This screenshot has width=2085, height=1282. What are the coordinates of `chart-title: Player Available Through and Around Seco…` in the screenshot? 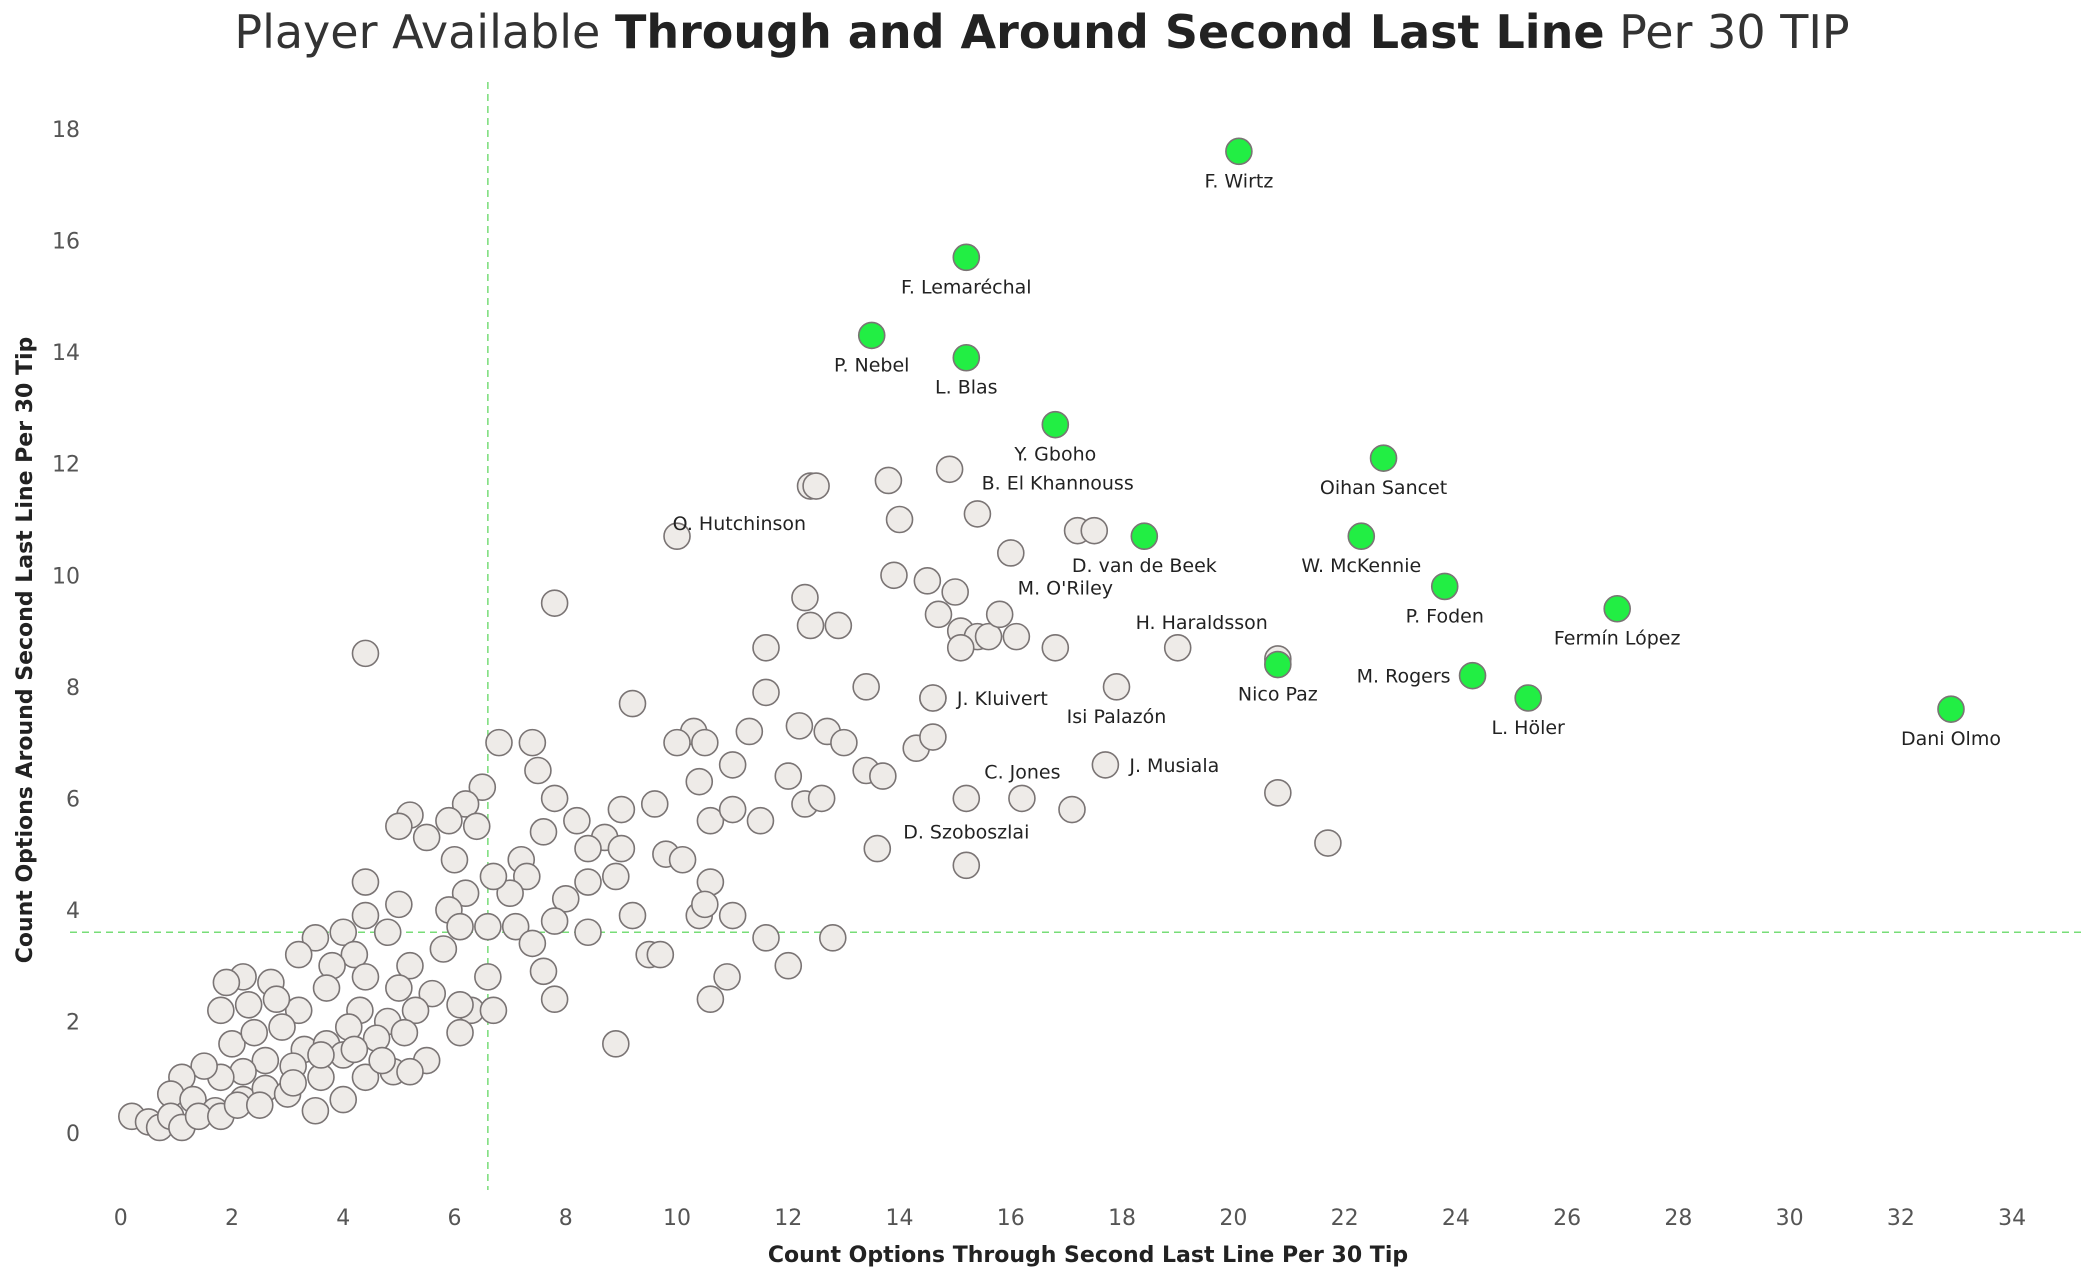 It's located at (1041, 32).